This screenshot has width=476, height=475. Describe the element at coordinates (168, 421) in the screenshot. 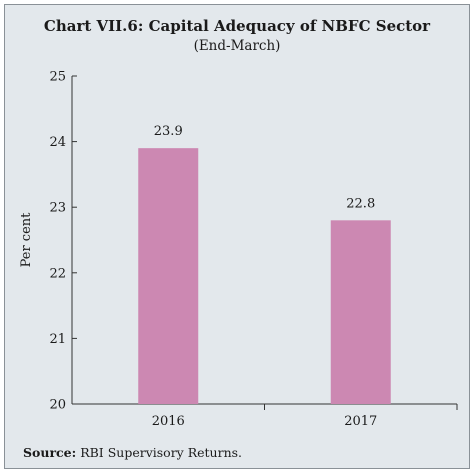

I see `x-tick-label-2016: 2016` at that location.